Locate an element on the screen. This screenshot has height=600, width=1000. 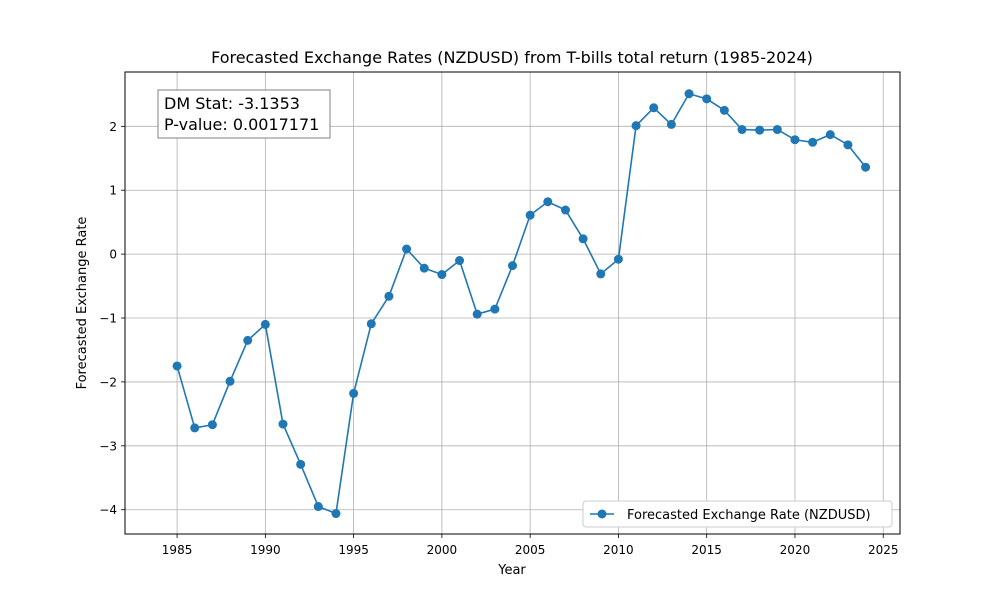
legend-box is located at coordinates (737, 514).